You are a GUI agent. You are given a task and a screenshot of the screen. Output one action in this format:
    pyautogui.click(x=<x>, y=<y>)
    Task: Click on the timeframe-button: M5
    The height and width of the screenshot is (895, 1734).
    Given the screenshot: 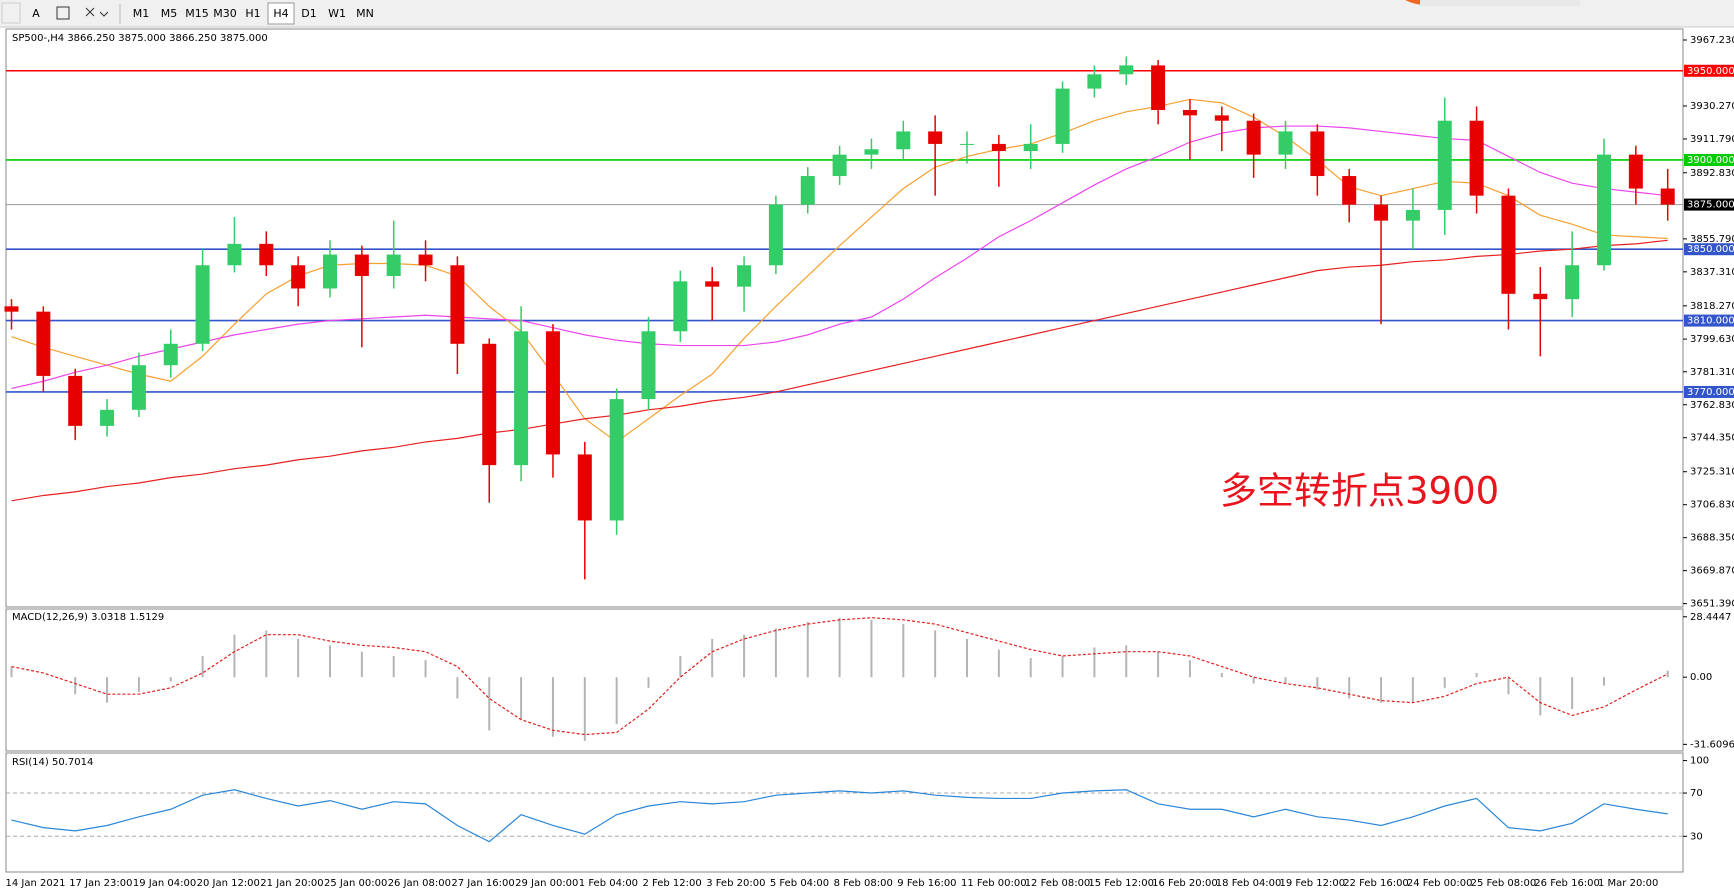 What is the action you would take?
    pyautogui.click(x=169, y=13)
    